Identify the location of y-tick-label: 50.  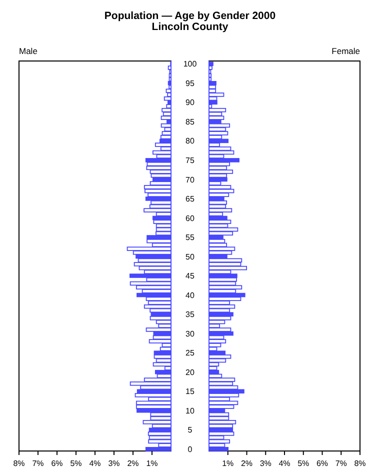
(190, 257).